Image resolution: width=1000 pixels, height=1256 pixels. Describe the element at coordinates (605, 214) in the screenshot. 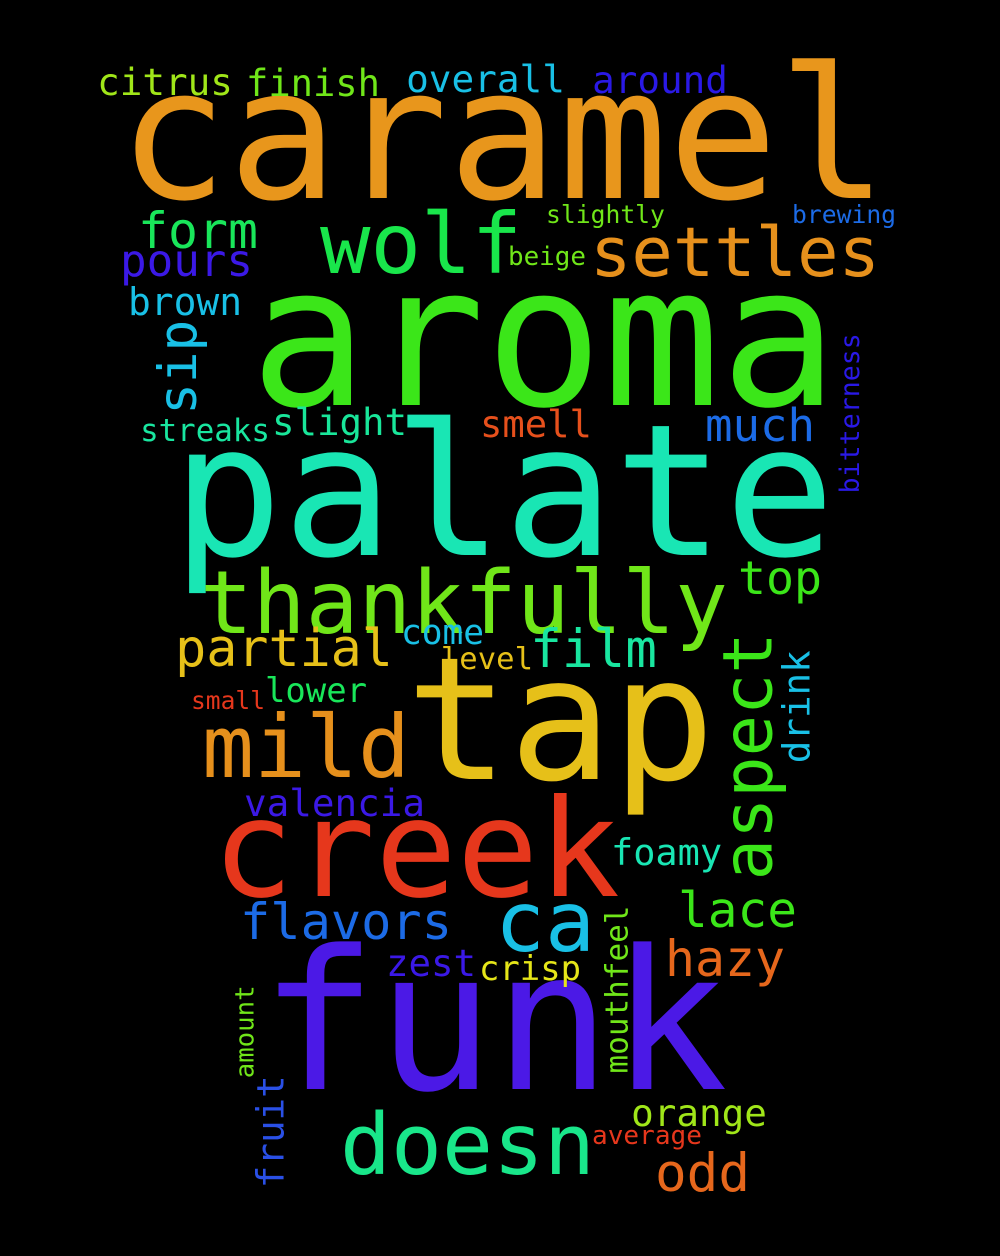

I see `word-slightly: slightly` at that location.